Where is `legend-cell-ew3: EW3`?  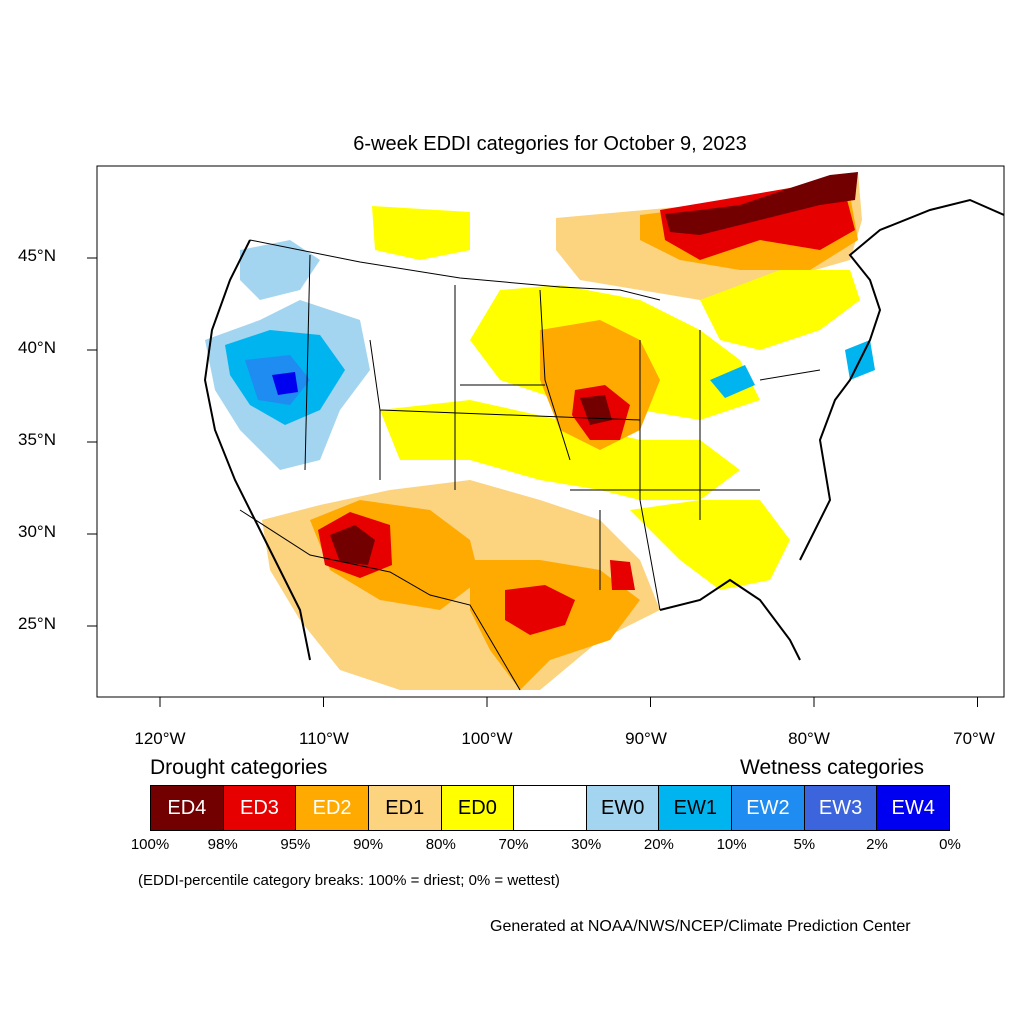
legend-cell-ew3: EW3 is located at coordinates (841, 808).